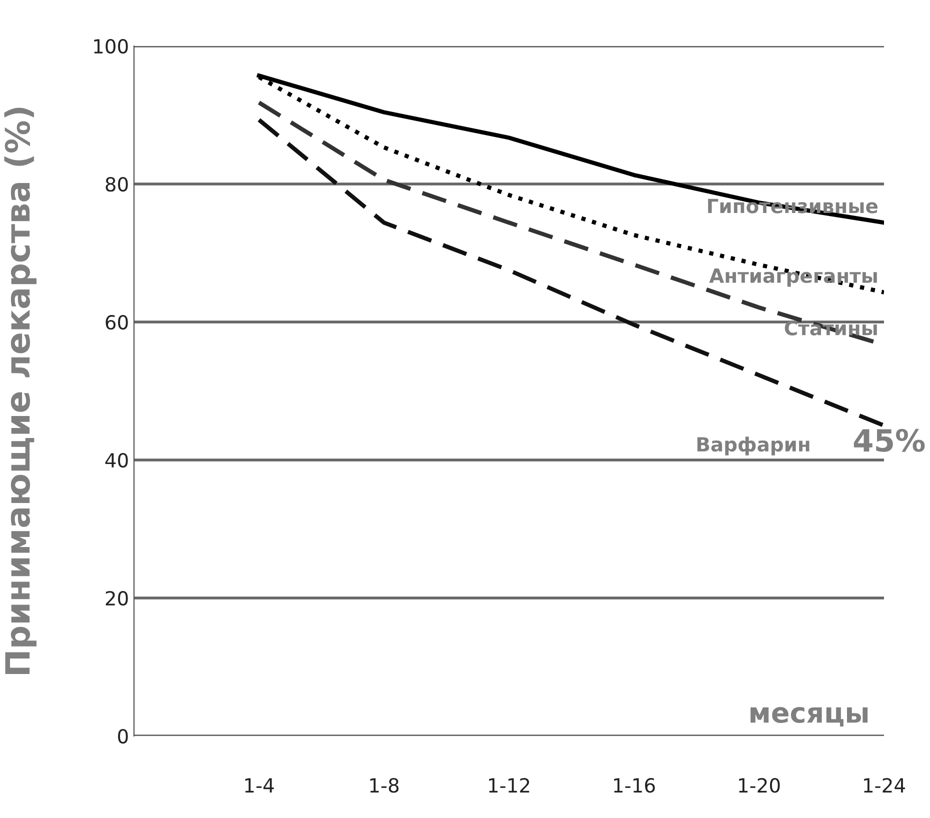 This screenshot has height=818, width=930. What do you see at coordinates (117, 184) in the screenshot?
I see `y-tick-label: 80` at bounding box center [117, 184].